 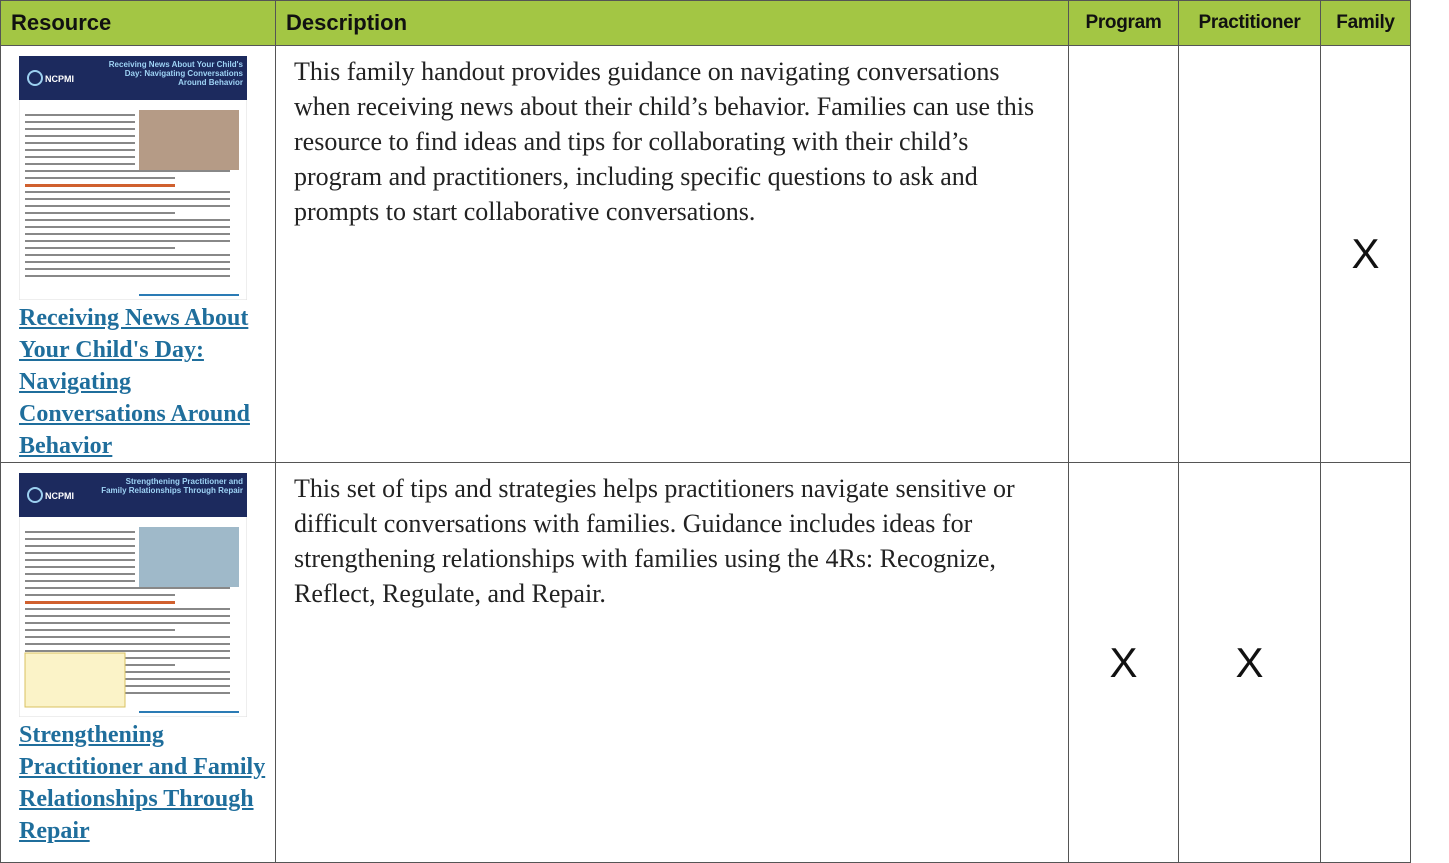 What do you see at coordinates (1365, 23) in the screenshot?
I see `column-header: Family` at bounding box center [1365, 23].